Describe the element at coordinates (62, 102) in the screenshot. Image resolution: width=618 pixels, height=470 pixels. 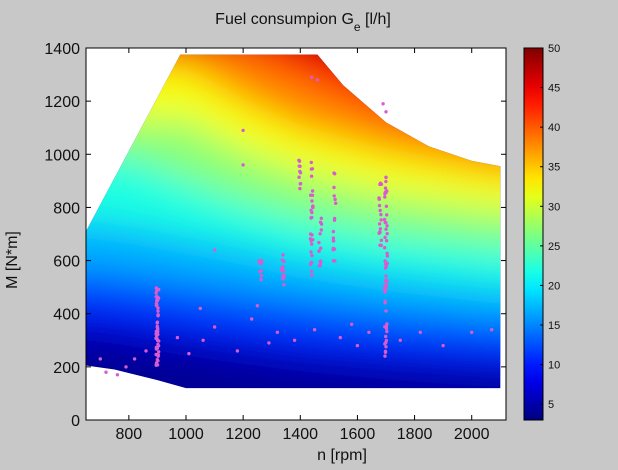
I see `y-tick-label: 1200` at that location.